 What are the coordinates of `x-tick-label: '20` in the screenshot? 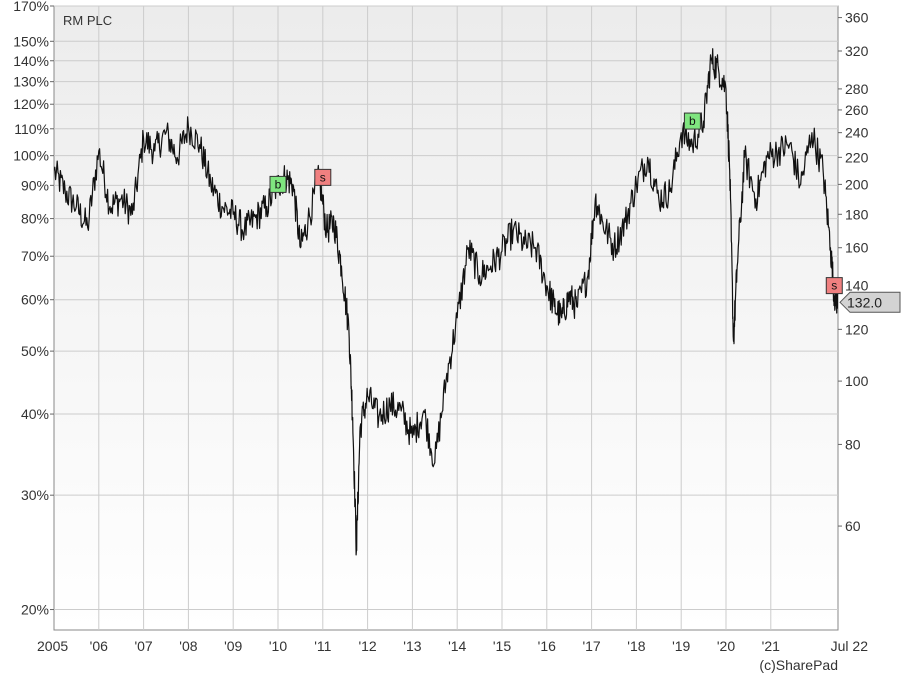 It's located at (726, 646).